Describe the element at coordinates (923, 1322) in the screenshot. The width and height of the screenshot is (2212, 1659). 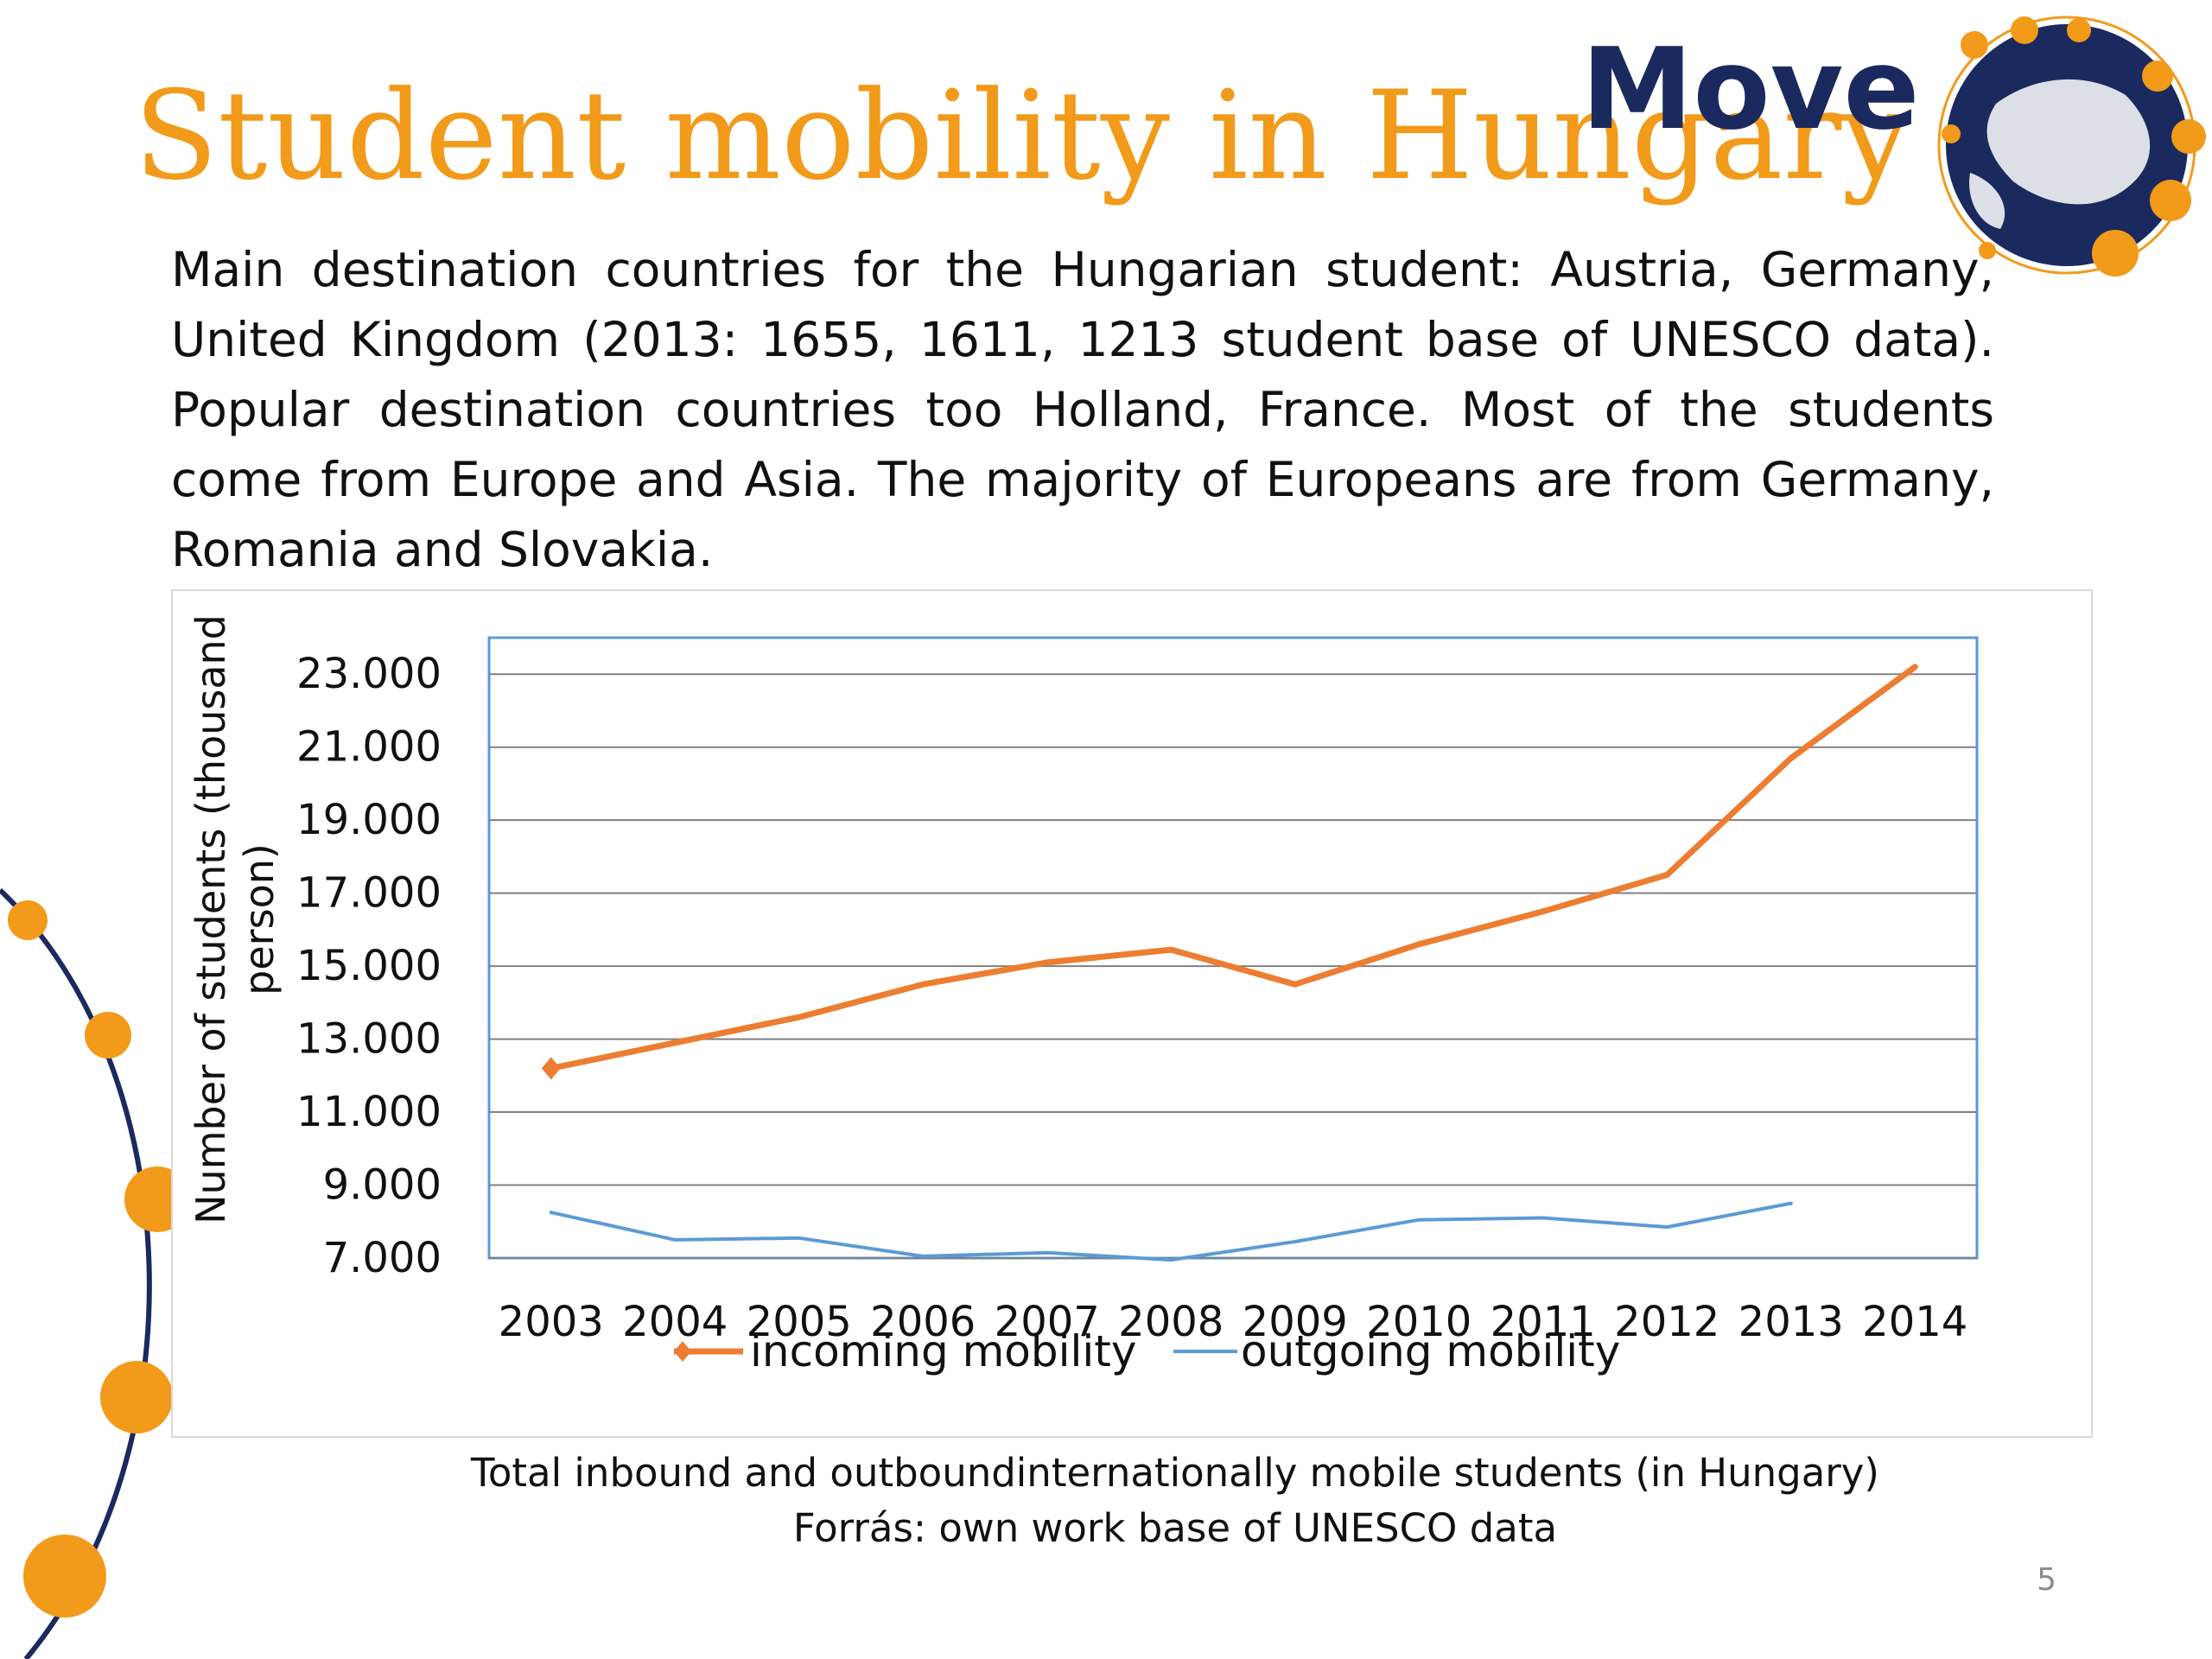
I see `x-tick-label: 2006` at that location.